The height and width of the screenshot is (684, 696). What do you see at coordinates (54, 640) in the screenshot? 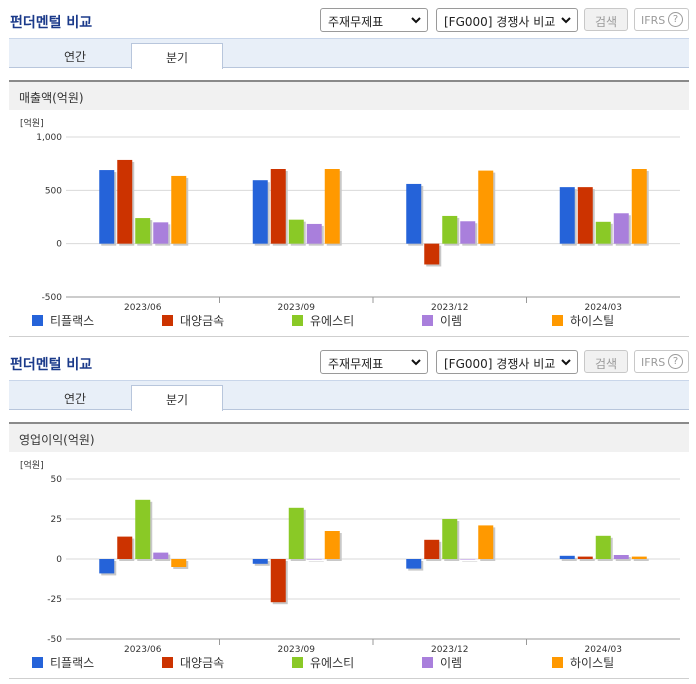
I see `y-tick-label: -50` at bounding box center [54, 640].